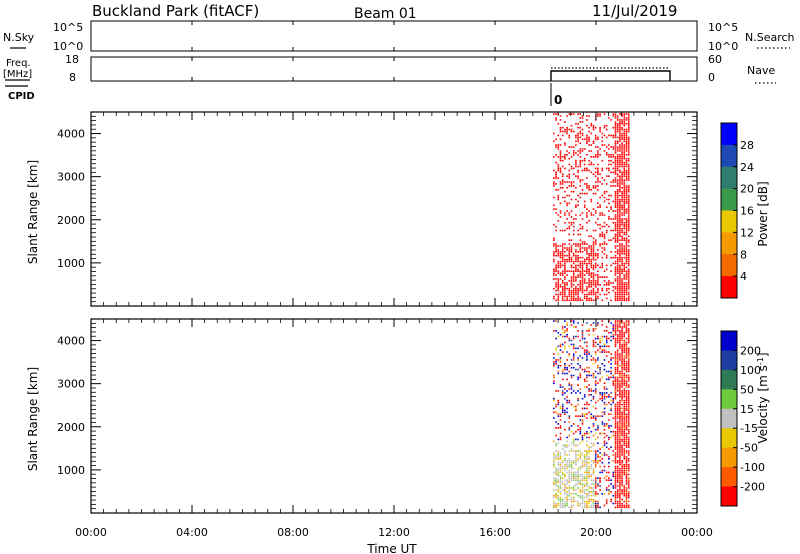 Image resolution: width=800 pixels, height=554 pixels. I want to click on colorbar-tick-label: 15, so click(747, 409).